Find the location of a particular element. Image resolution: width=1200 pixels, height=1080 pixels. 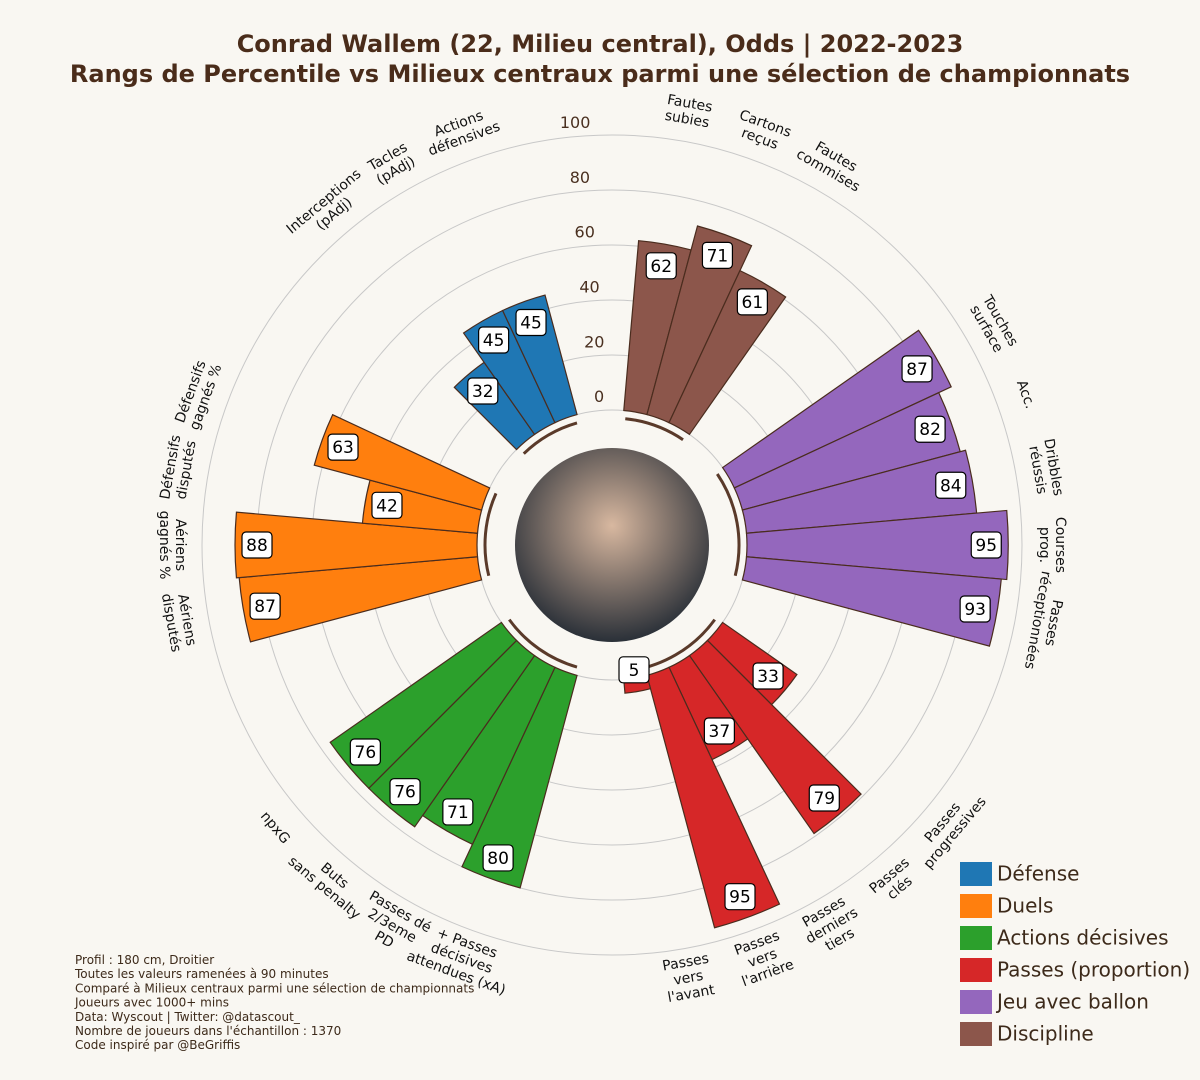

value-label: 61 is located at coordinates (753, 303).